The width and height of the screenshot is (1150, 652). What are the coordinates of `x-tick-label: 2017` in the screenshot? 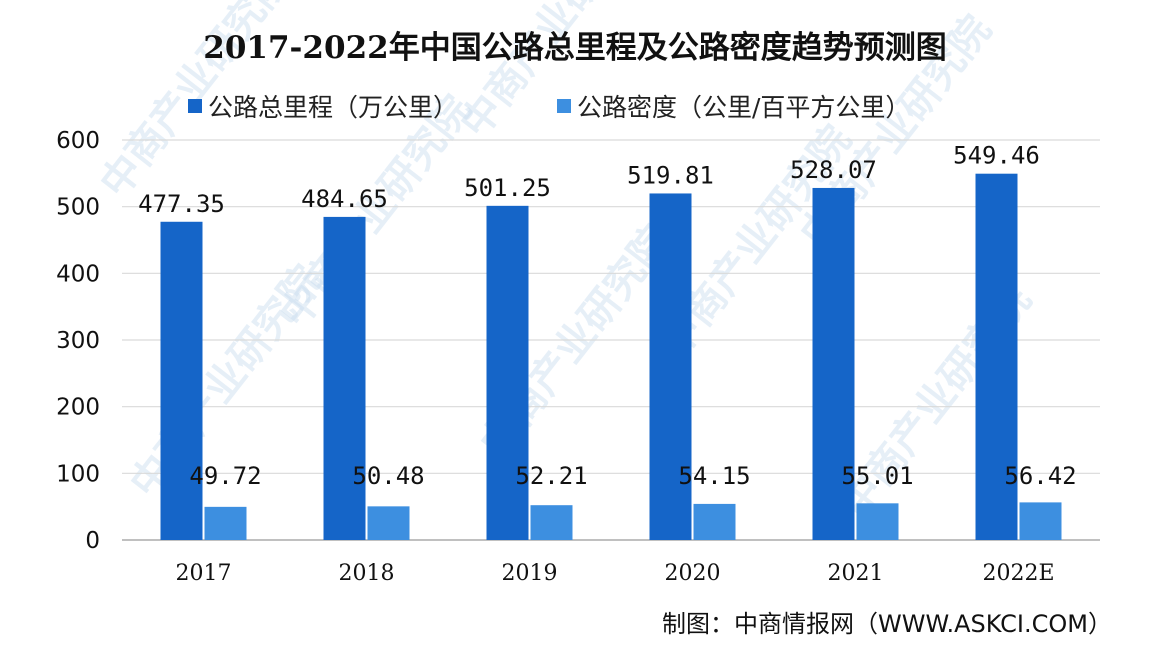 It's located at (204, 573).